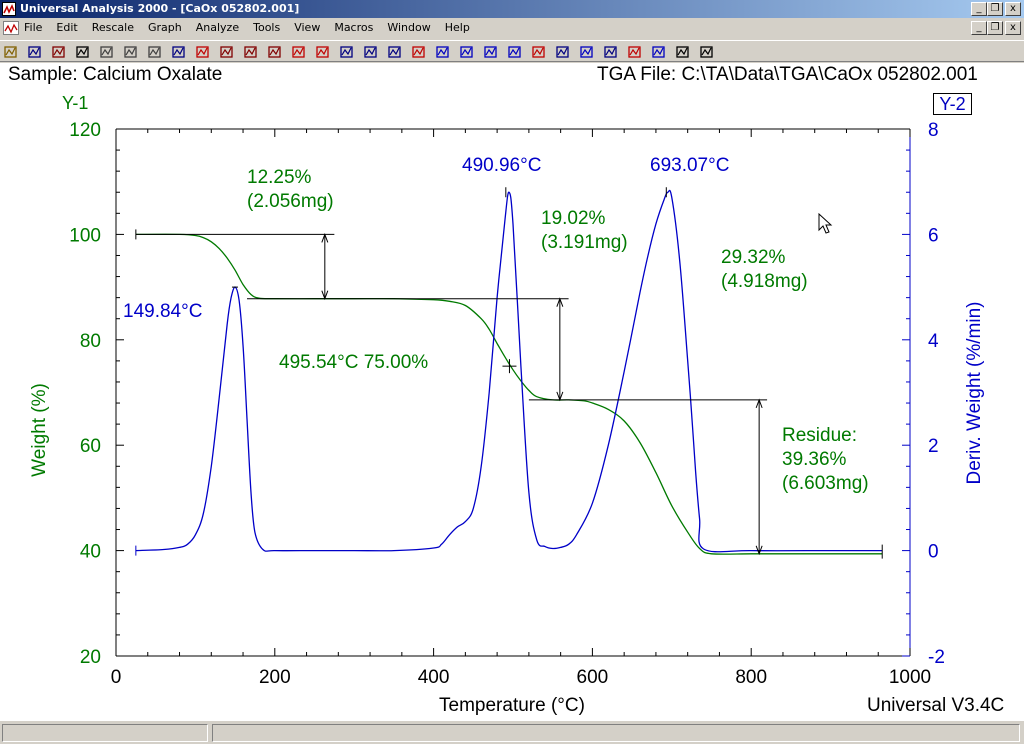 This screenshot has width=1024, height=744. Describe the element at coordinates (115, 74) in the screenshot. I see `sample-label: Sample: Calcium Oxalate` at that location.